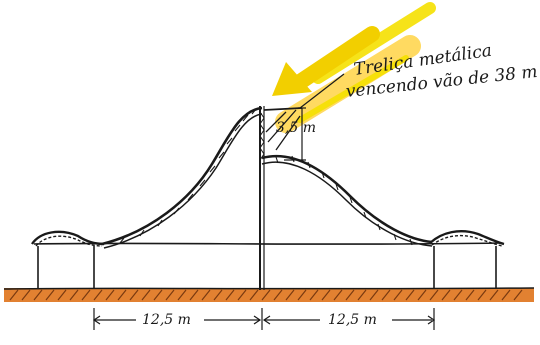 The height and width of the screenshot is (345, 540). I want to click on right-main-roof-outer, so click(347, 199).